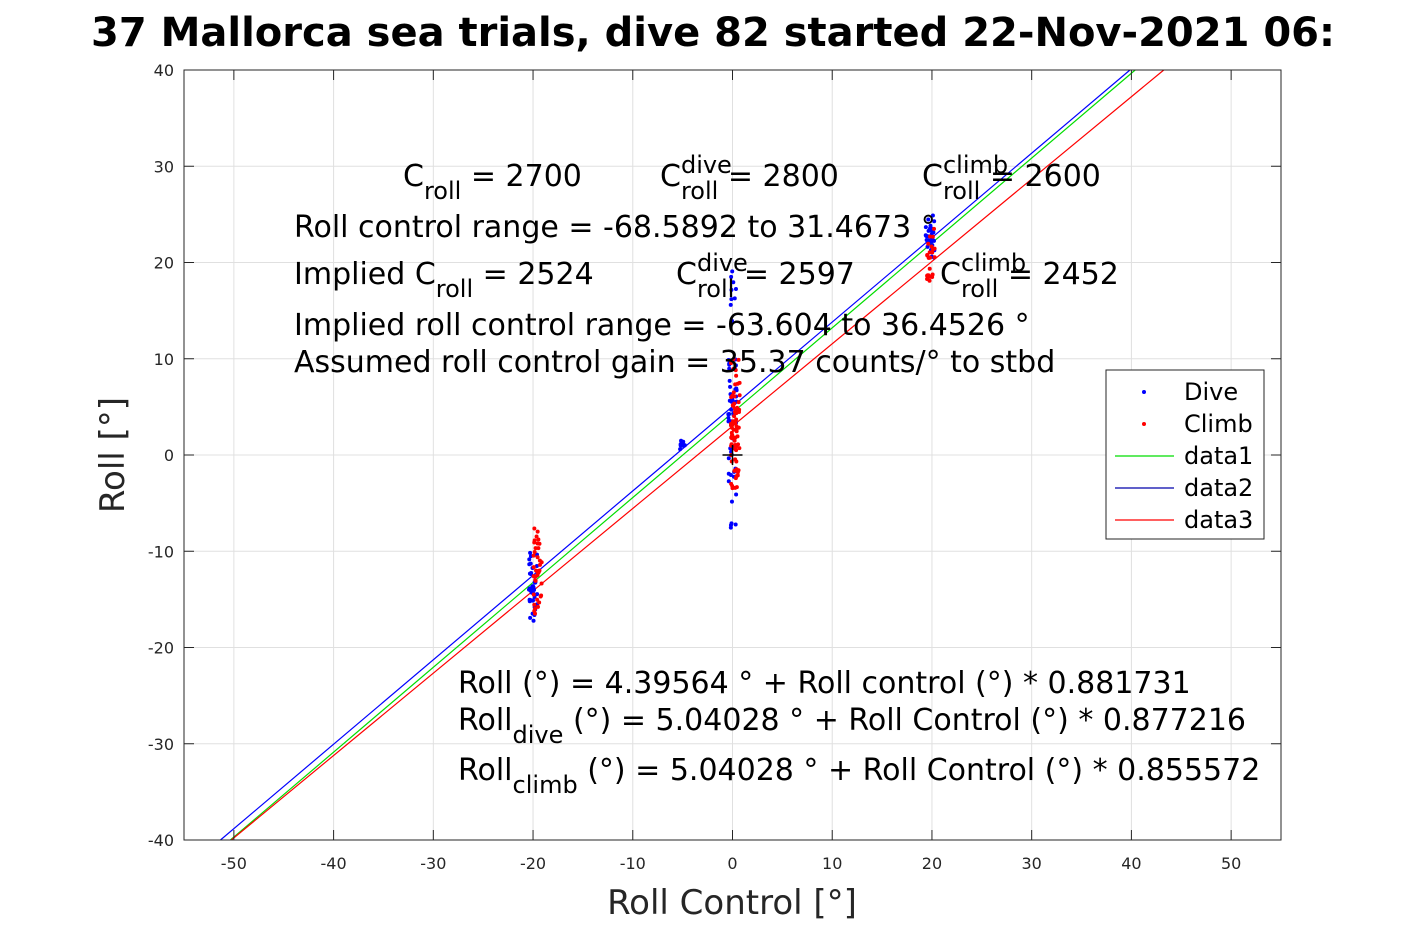  I want to click on annotation-i1: Implied Croll = 2524, so click(444, 280).